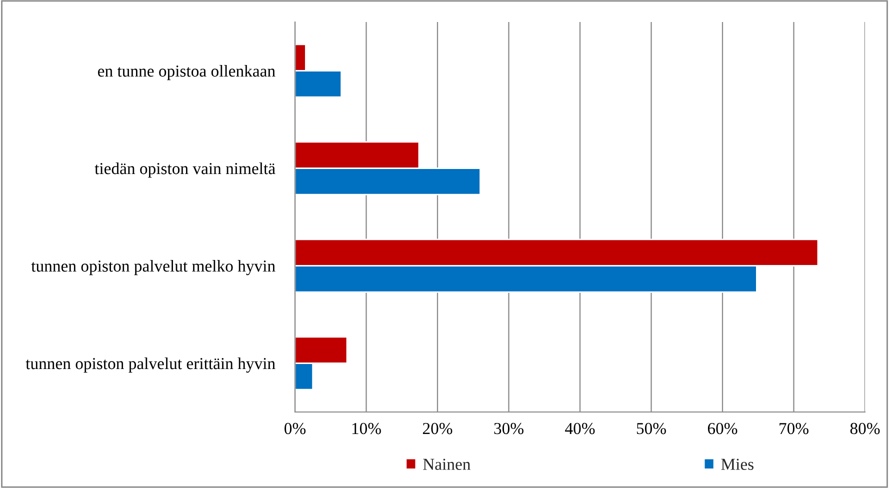 This screenshot has height=488, width=889. I want to click on x-tick-label: 70%, so click(794, 428).